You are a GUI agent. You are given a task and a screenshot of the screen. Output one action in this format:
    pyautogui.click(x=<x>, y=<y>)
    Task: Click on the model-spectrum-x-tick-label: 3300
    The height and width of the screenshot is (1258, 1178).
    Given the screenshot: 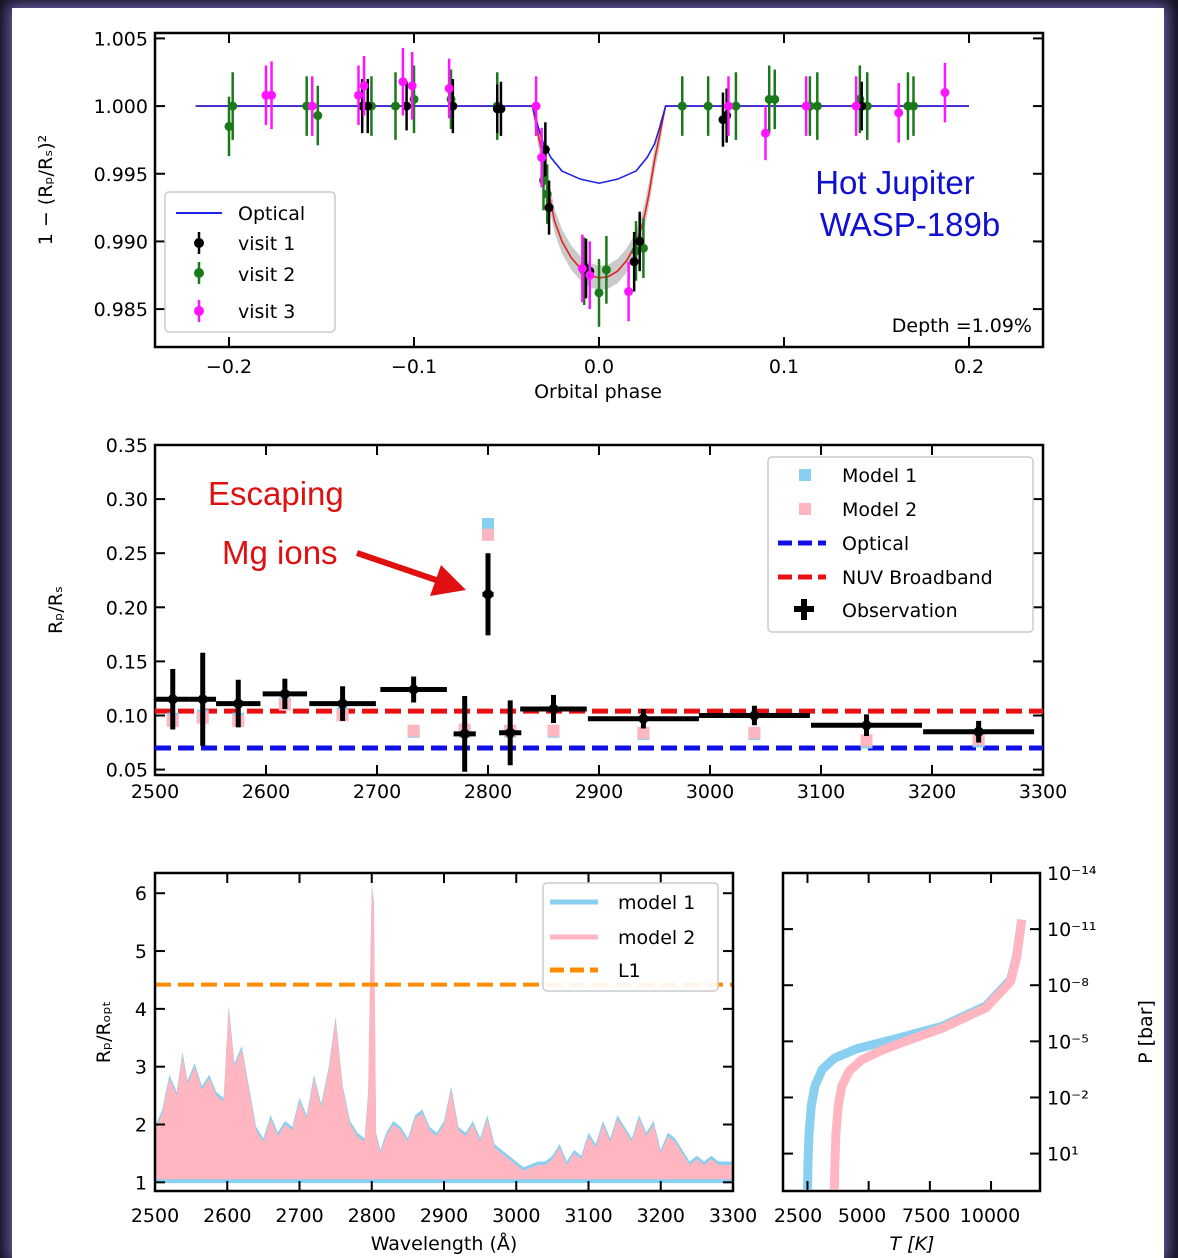 What is the action you would take?
    pyautogui.click(x=733, y=1216)
    